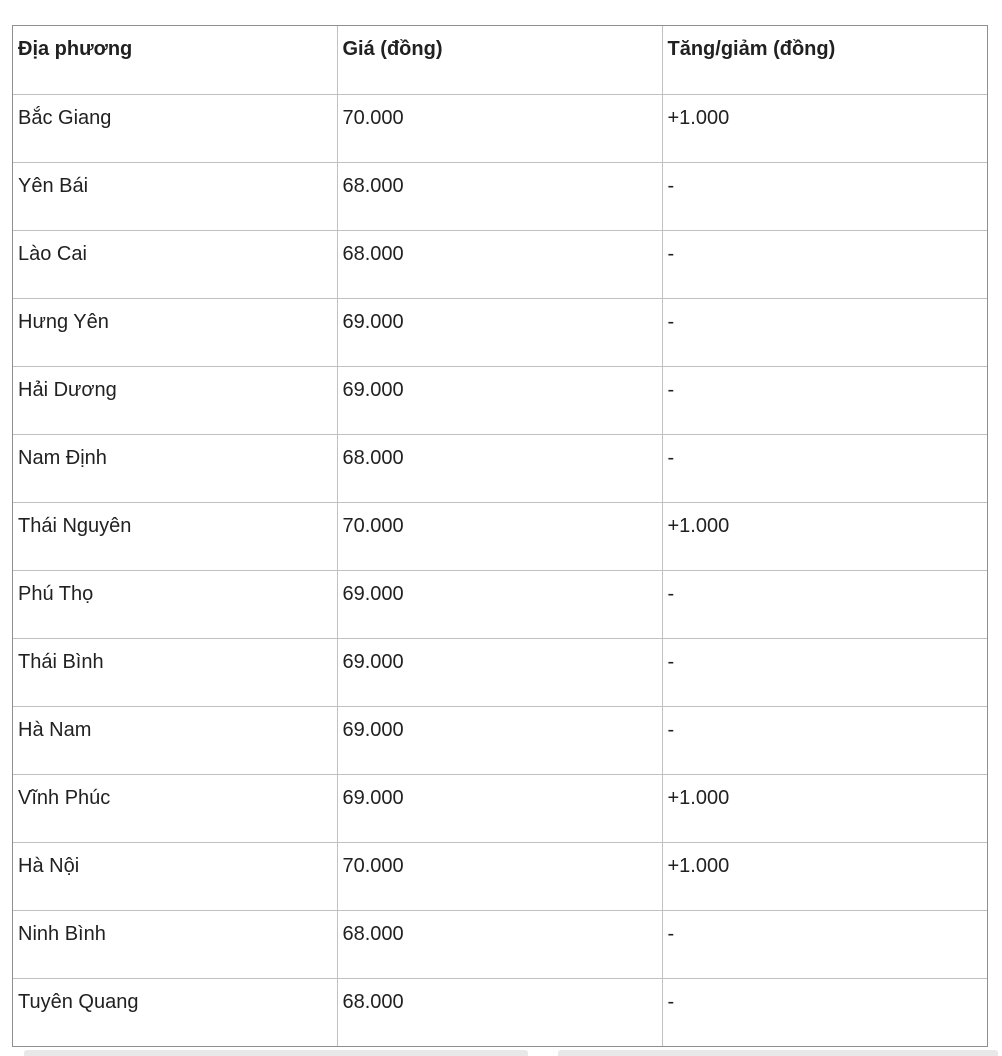 The image size is (1002, 1056). I want to click on location-cell: Thái Nguyên, so click(175, 535).